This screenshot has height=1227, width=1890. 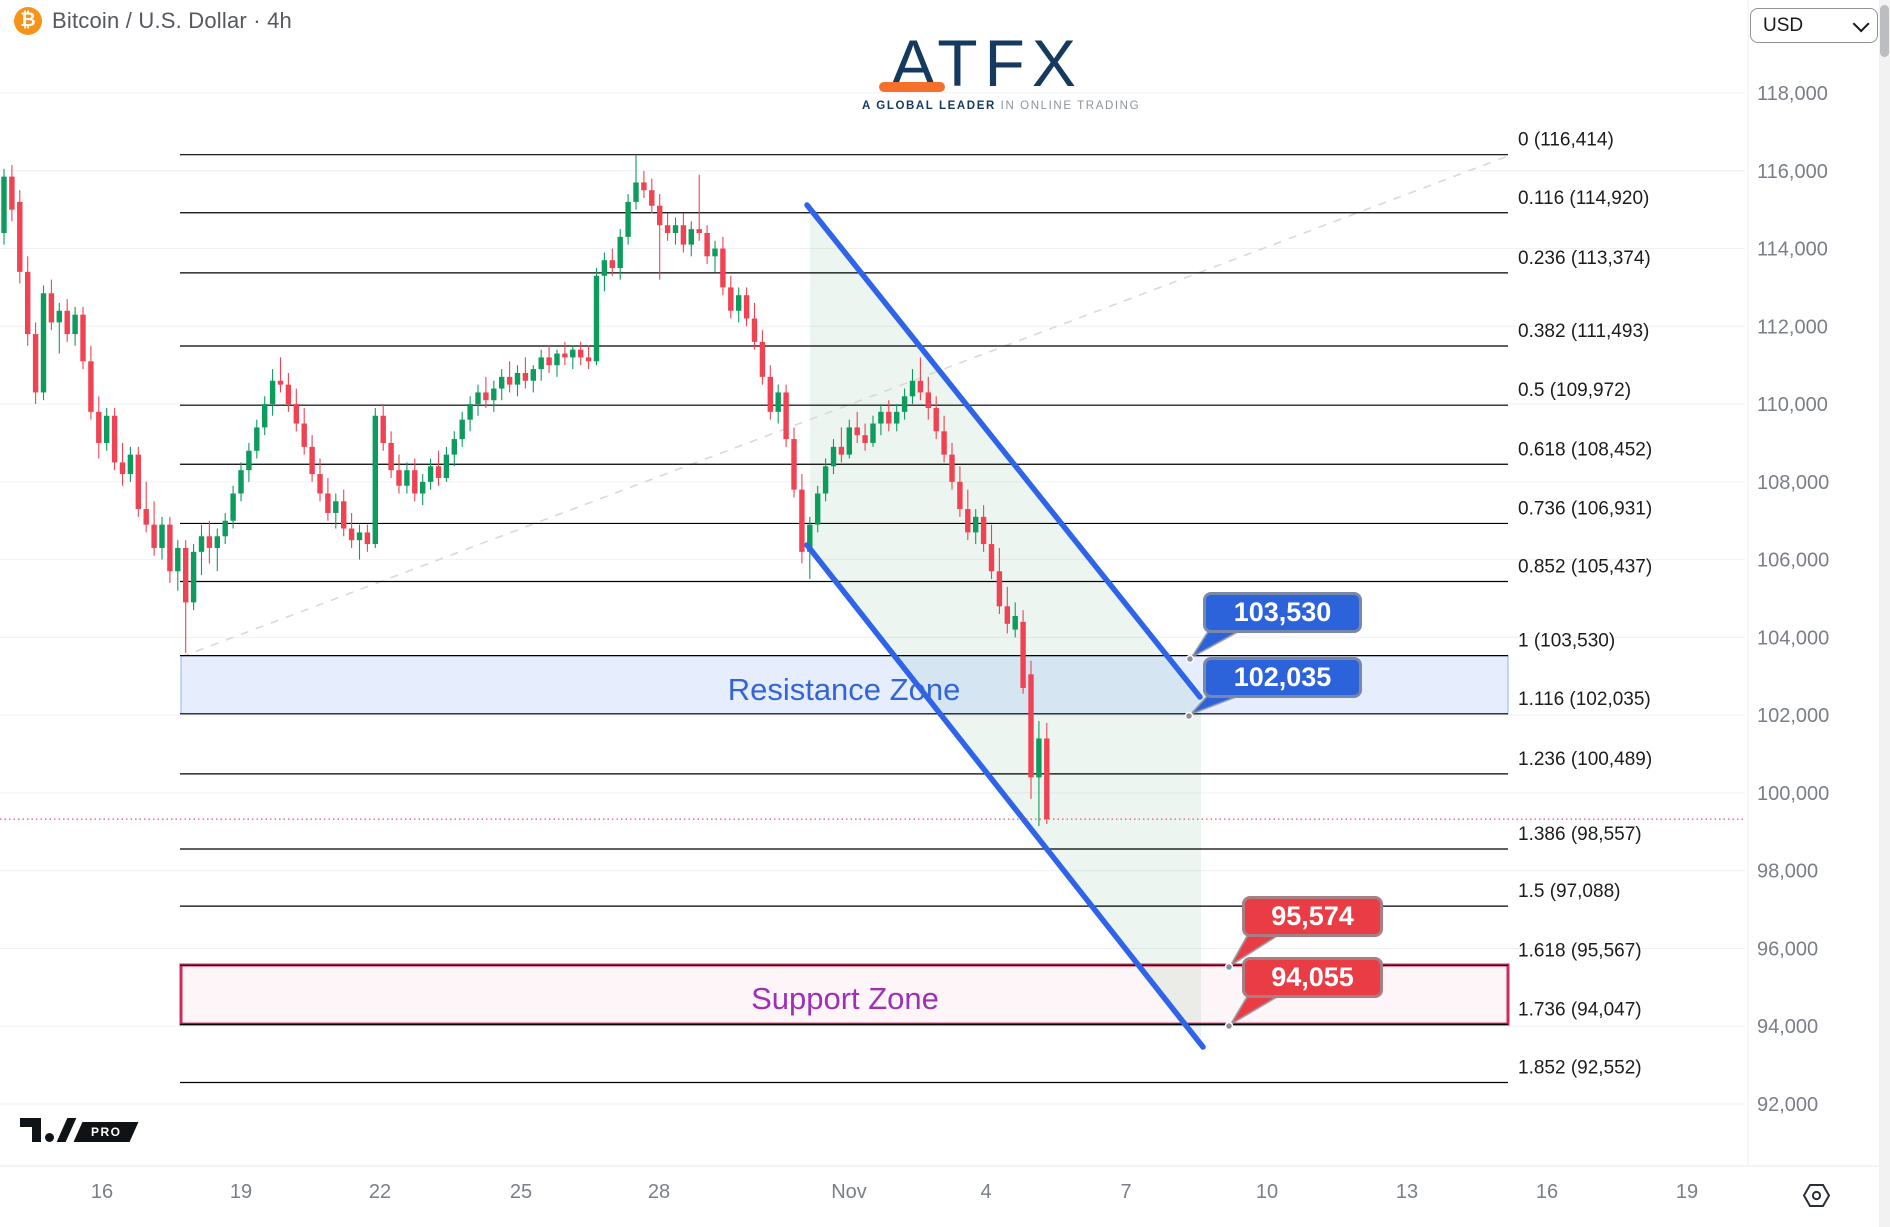 I want to click on tv-logo-bar-icon, so click(x=30, y=1122).